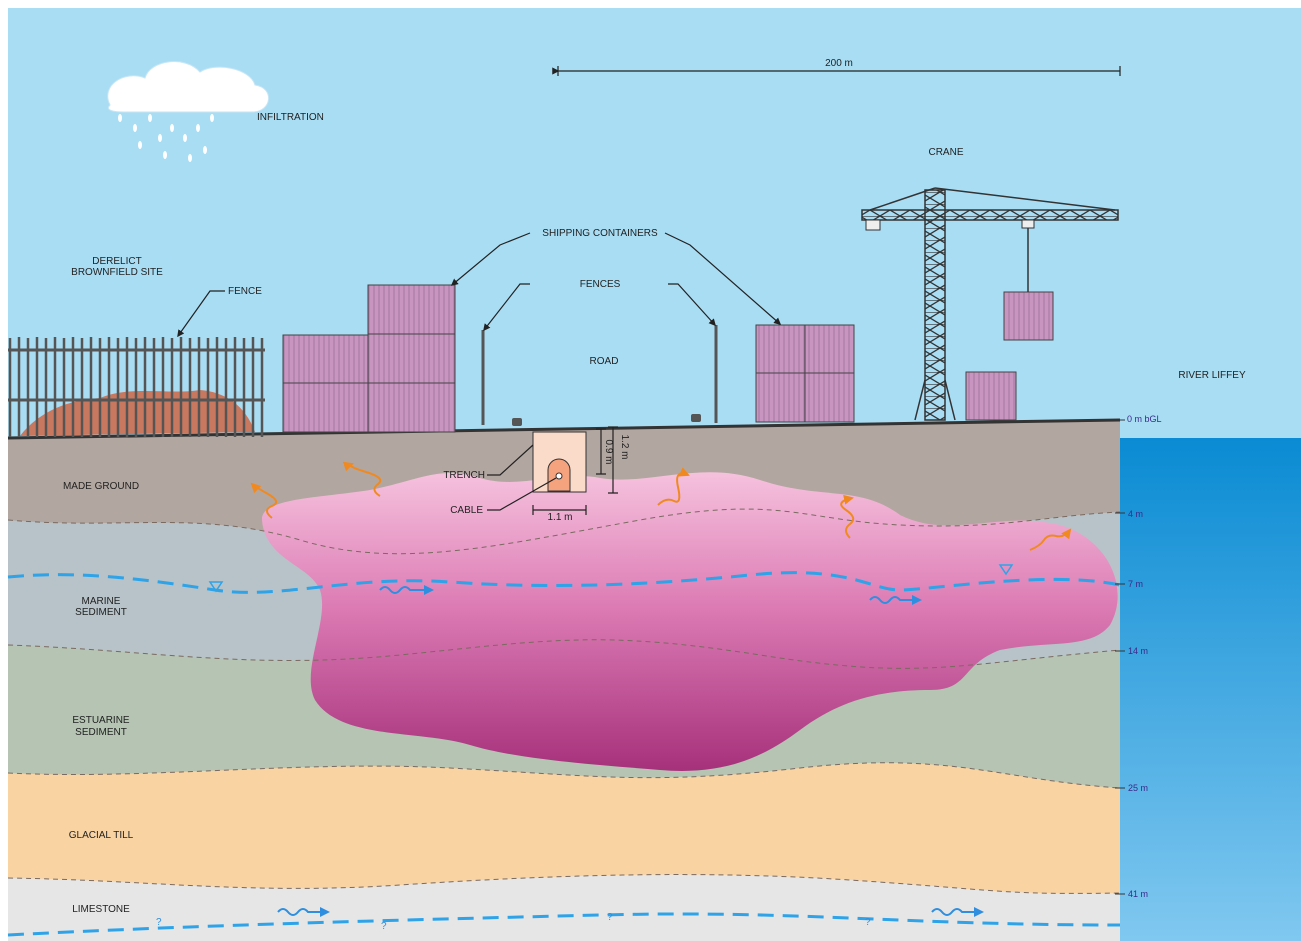 This screenshot has height=941, width=1301. I want to click on cloud, so click(188, 87).